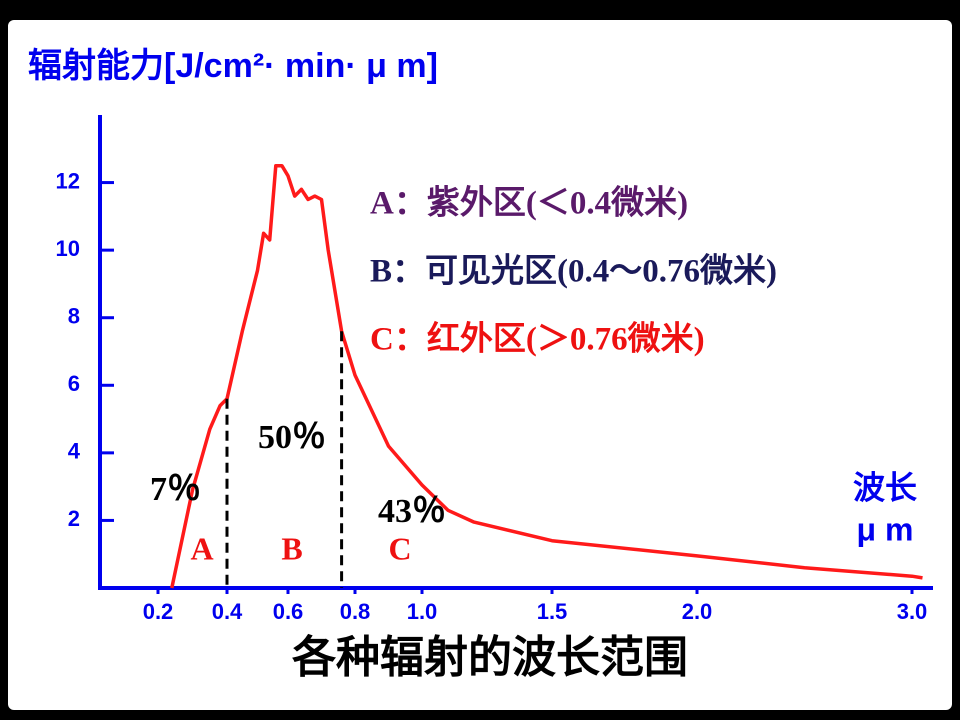 This screenshot has height=720, width=960. Describe the element at coordinates (412, 511) in the screenshot. I see `percent-label: 43％` at that location.